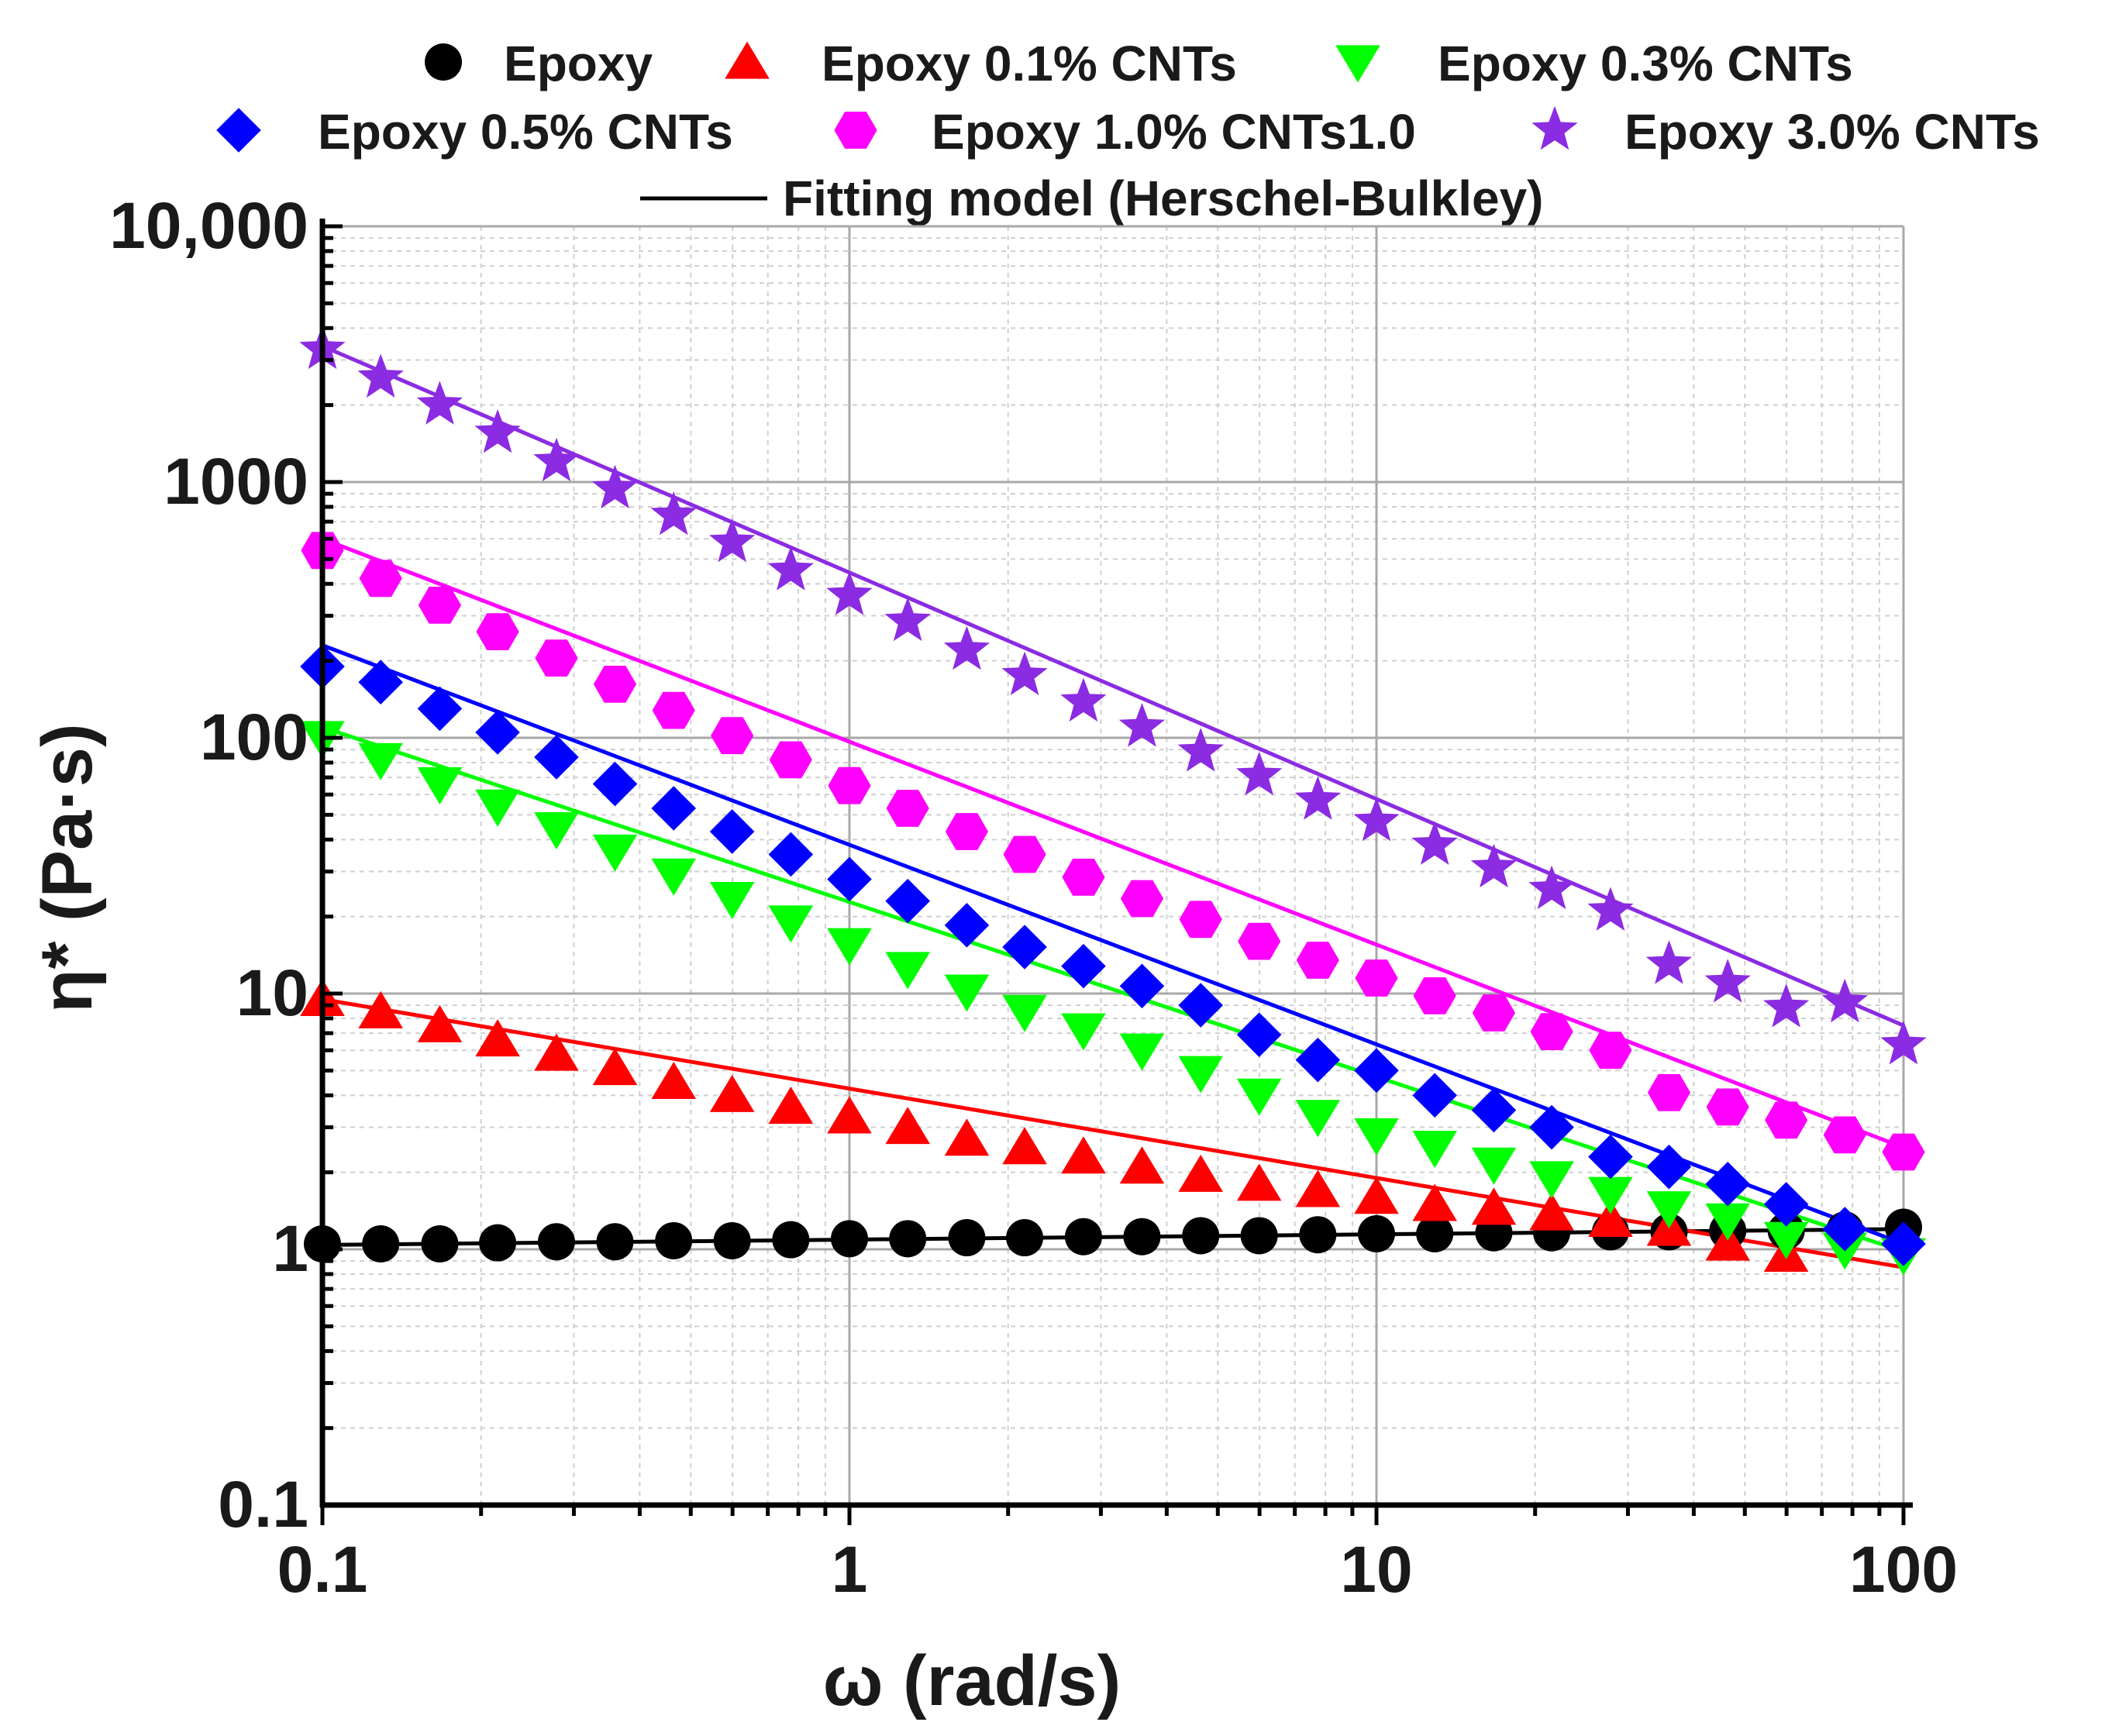 The width and height of the screenshot is (2105, 1736). I want to click on y-tick-label: 10, so click(272, 992).